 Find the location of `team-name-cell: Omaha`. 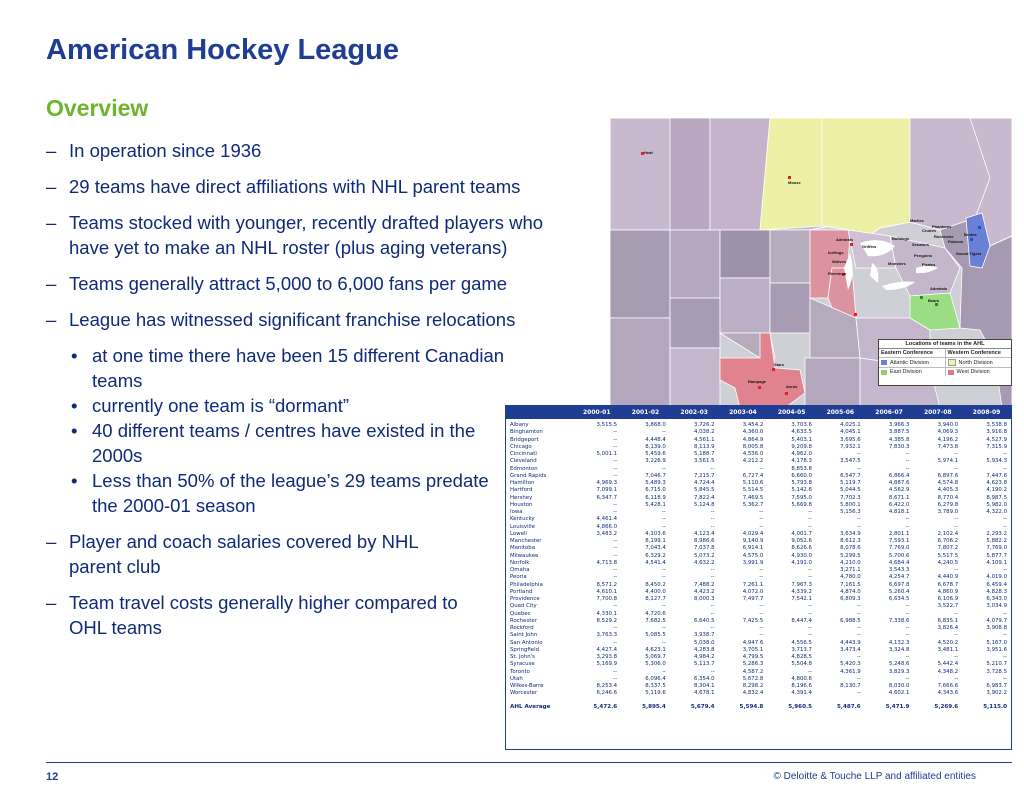

team-name-cell: Omaha is located at coordinates (520, 570).